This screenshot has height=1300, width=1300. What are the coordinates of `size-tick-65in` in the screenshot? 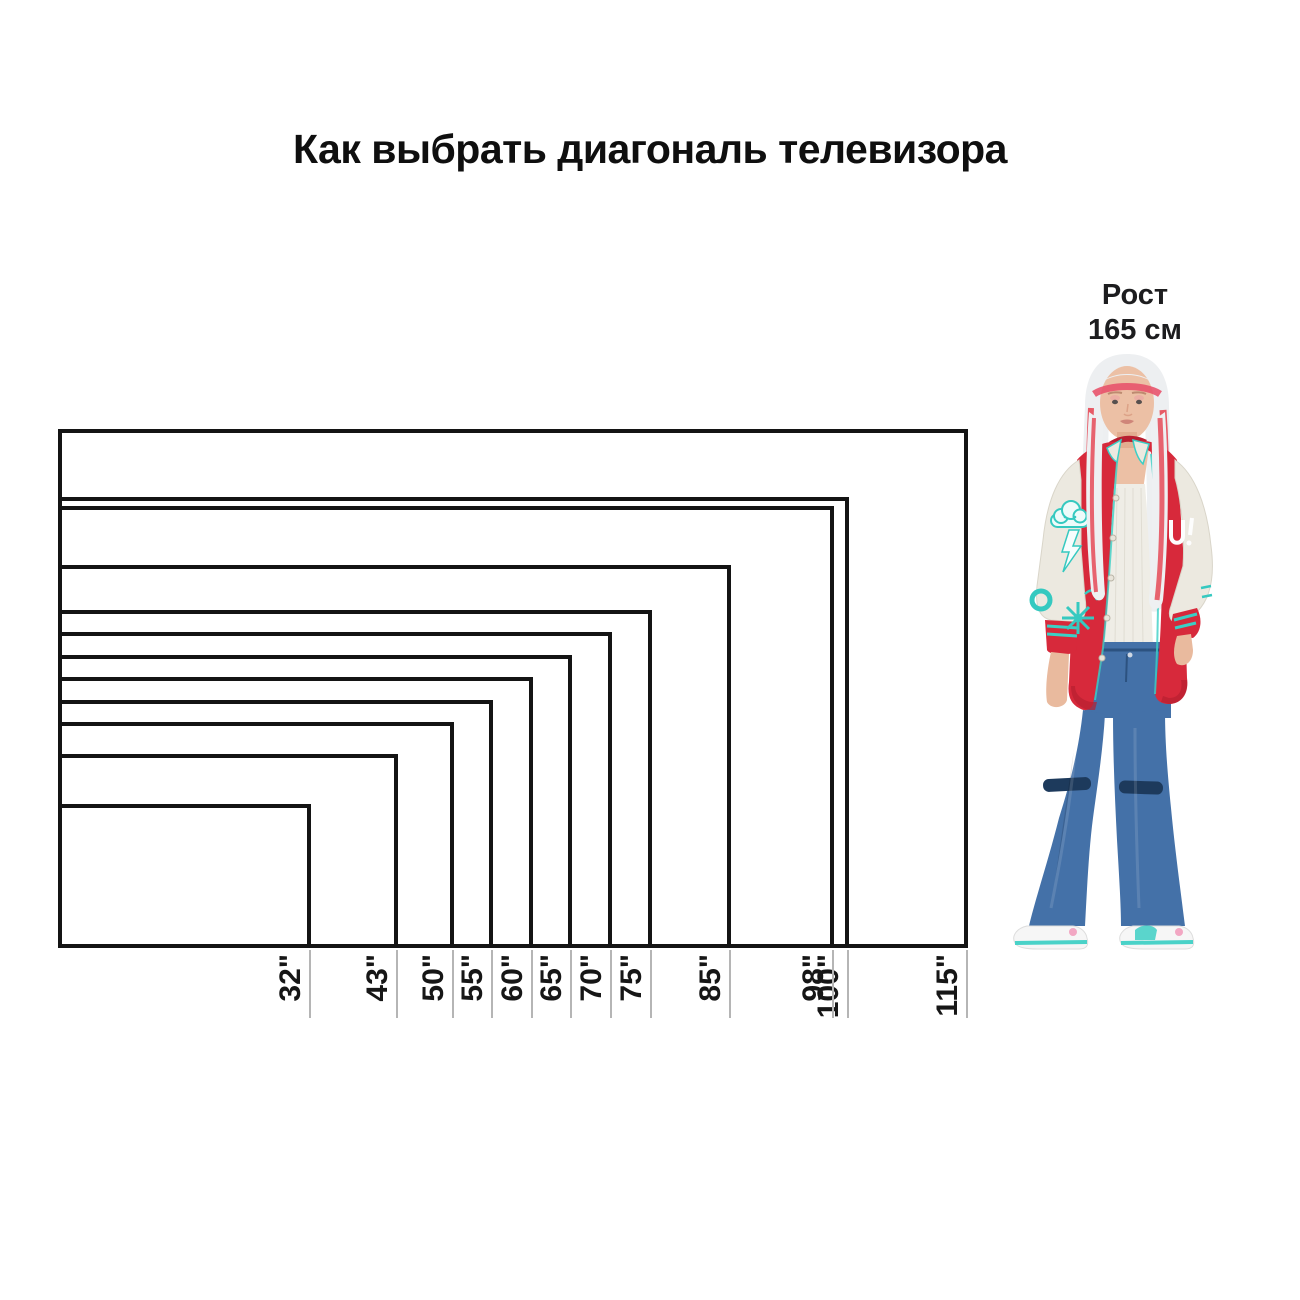 It's located at (571, 984).